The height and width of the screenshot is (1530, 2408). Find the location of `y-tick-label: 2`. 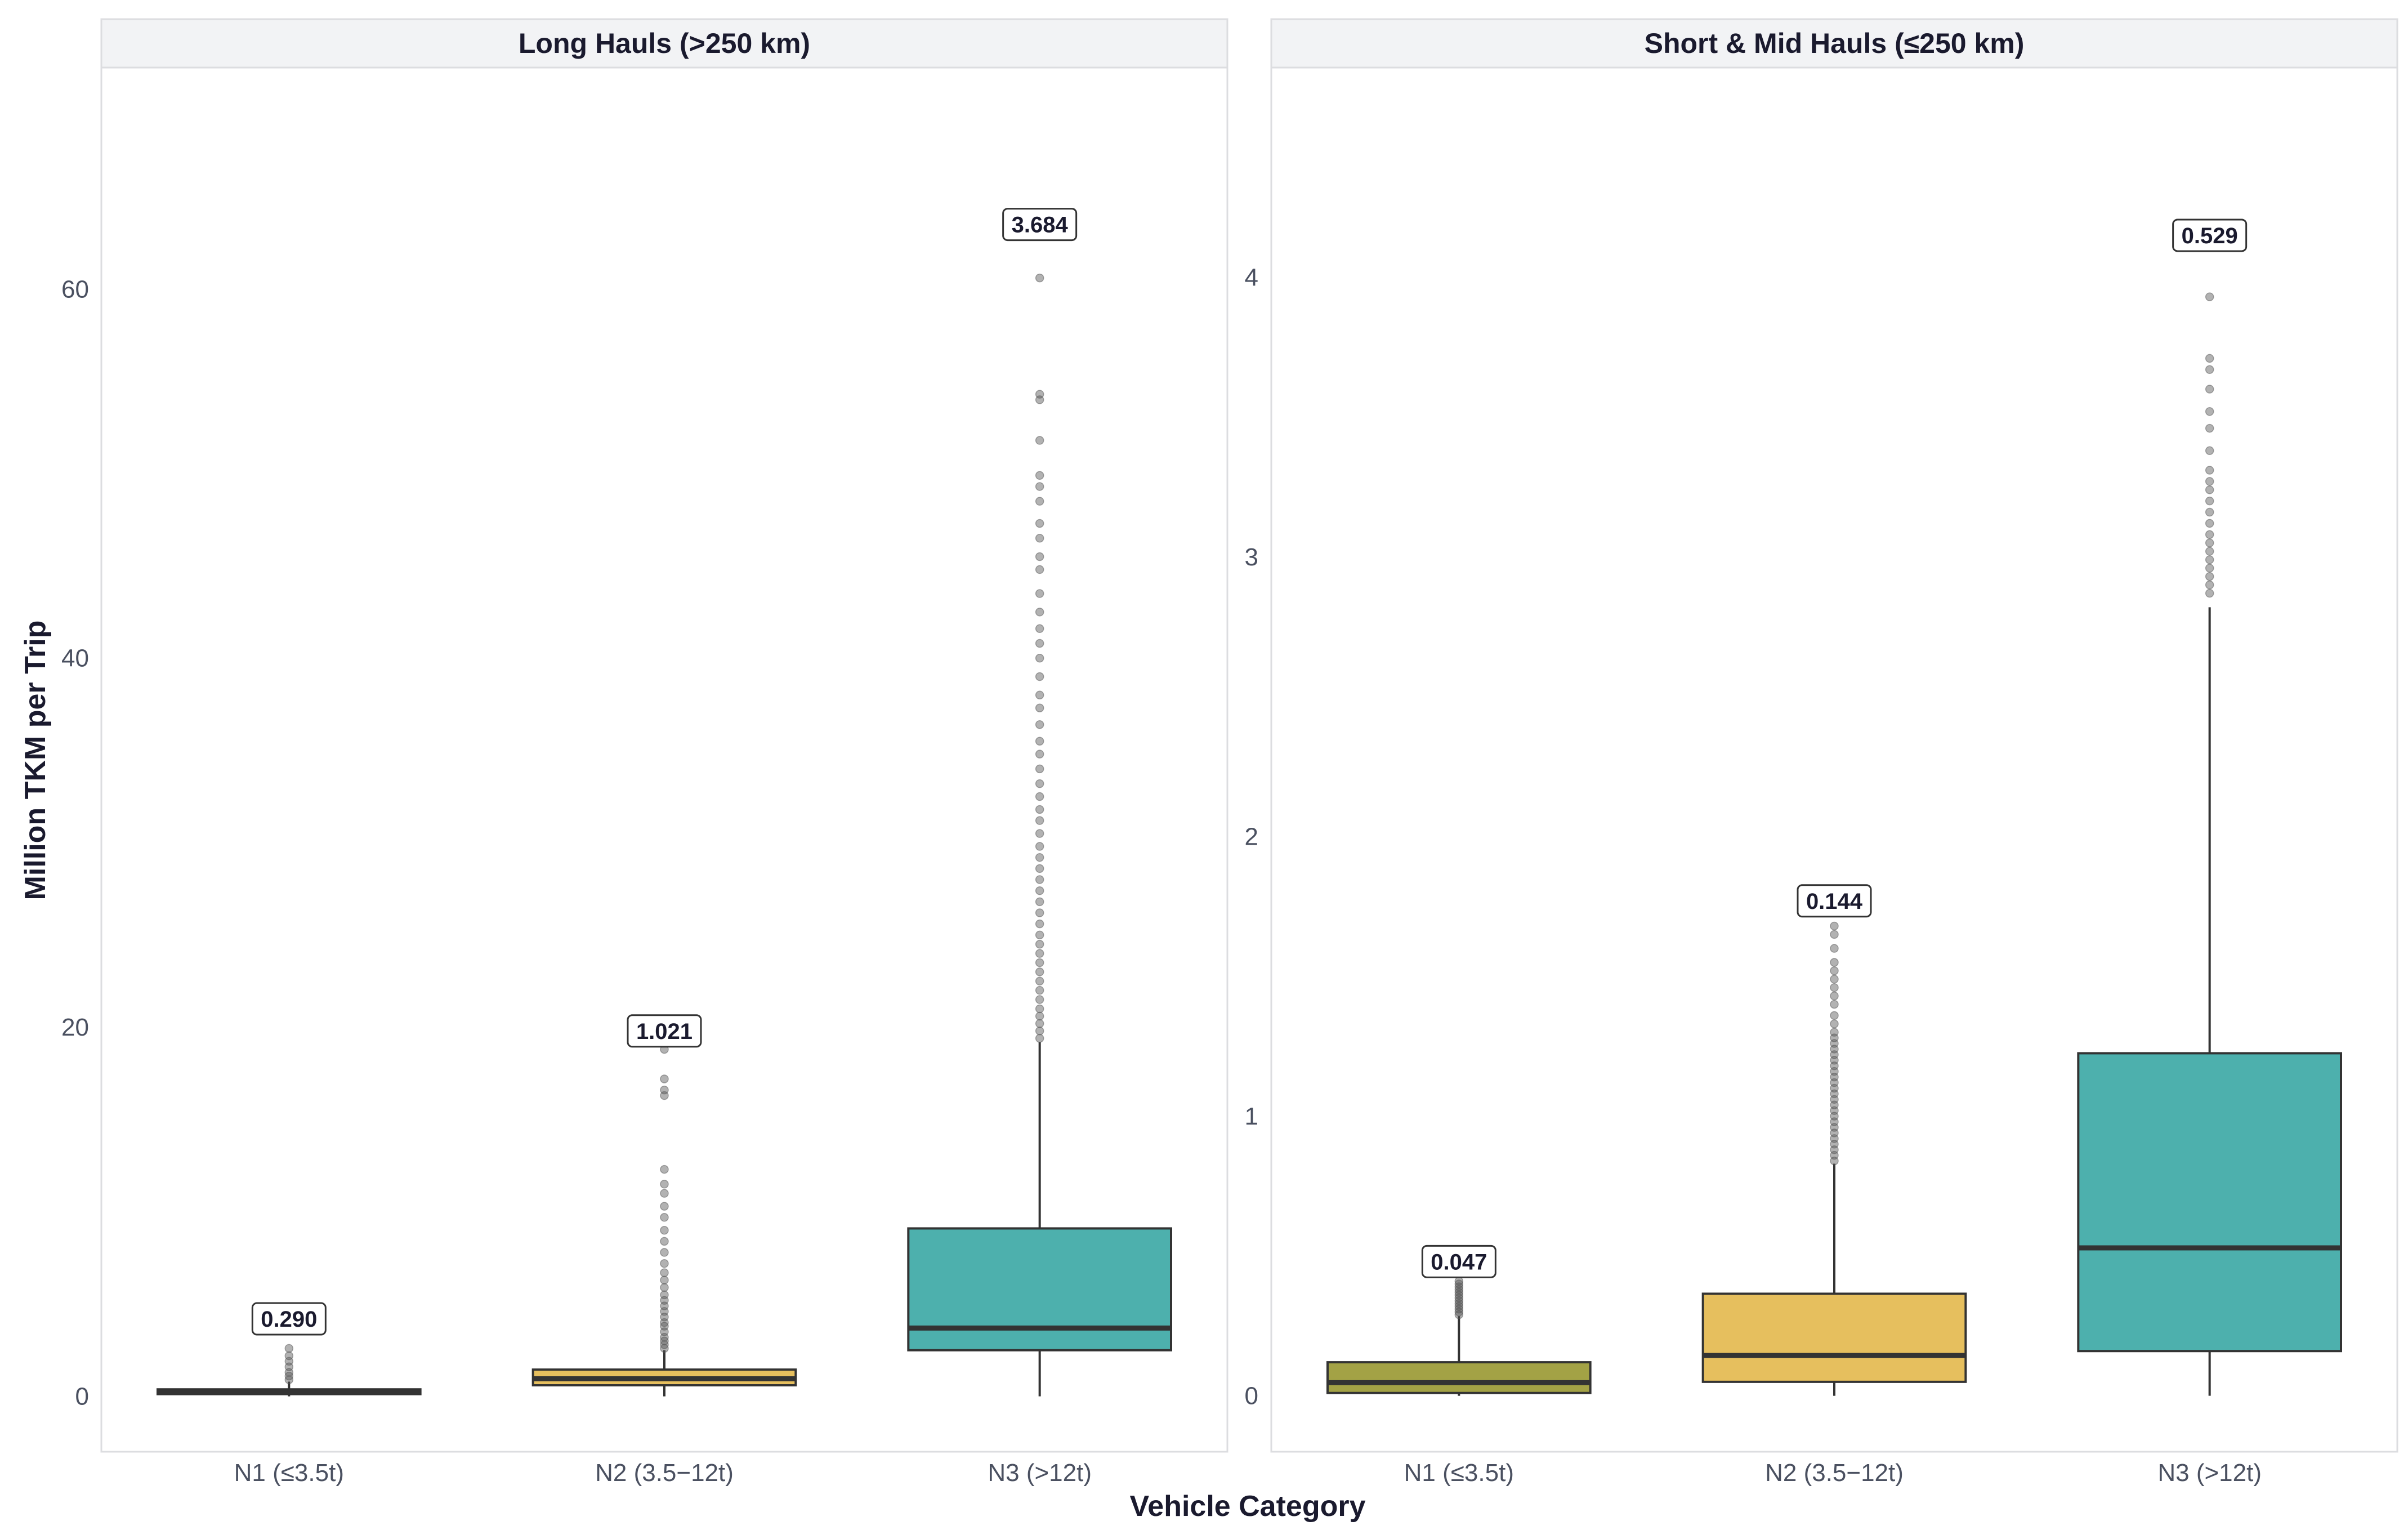

y-tick-label: 2 is located at coordinates (1252, 837).